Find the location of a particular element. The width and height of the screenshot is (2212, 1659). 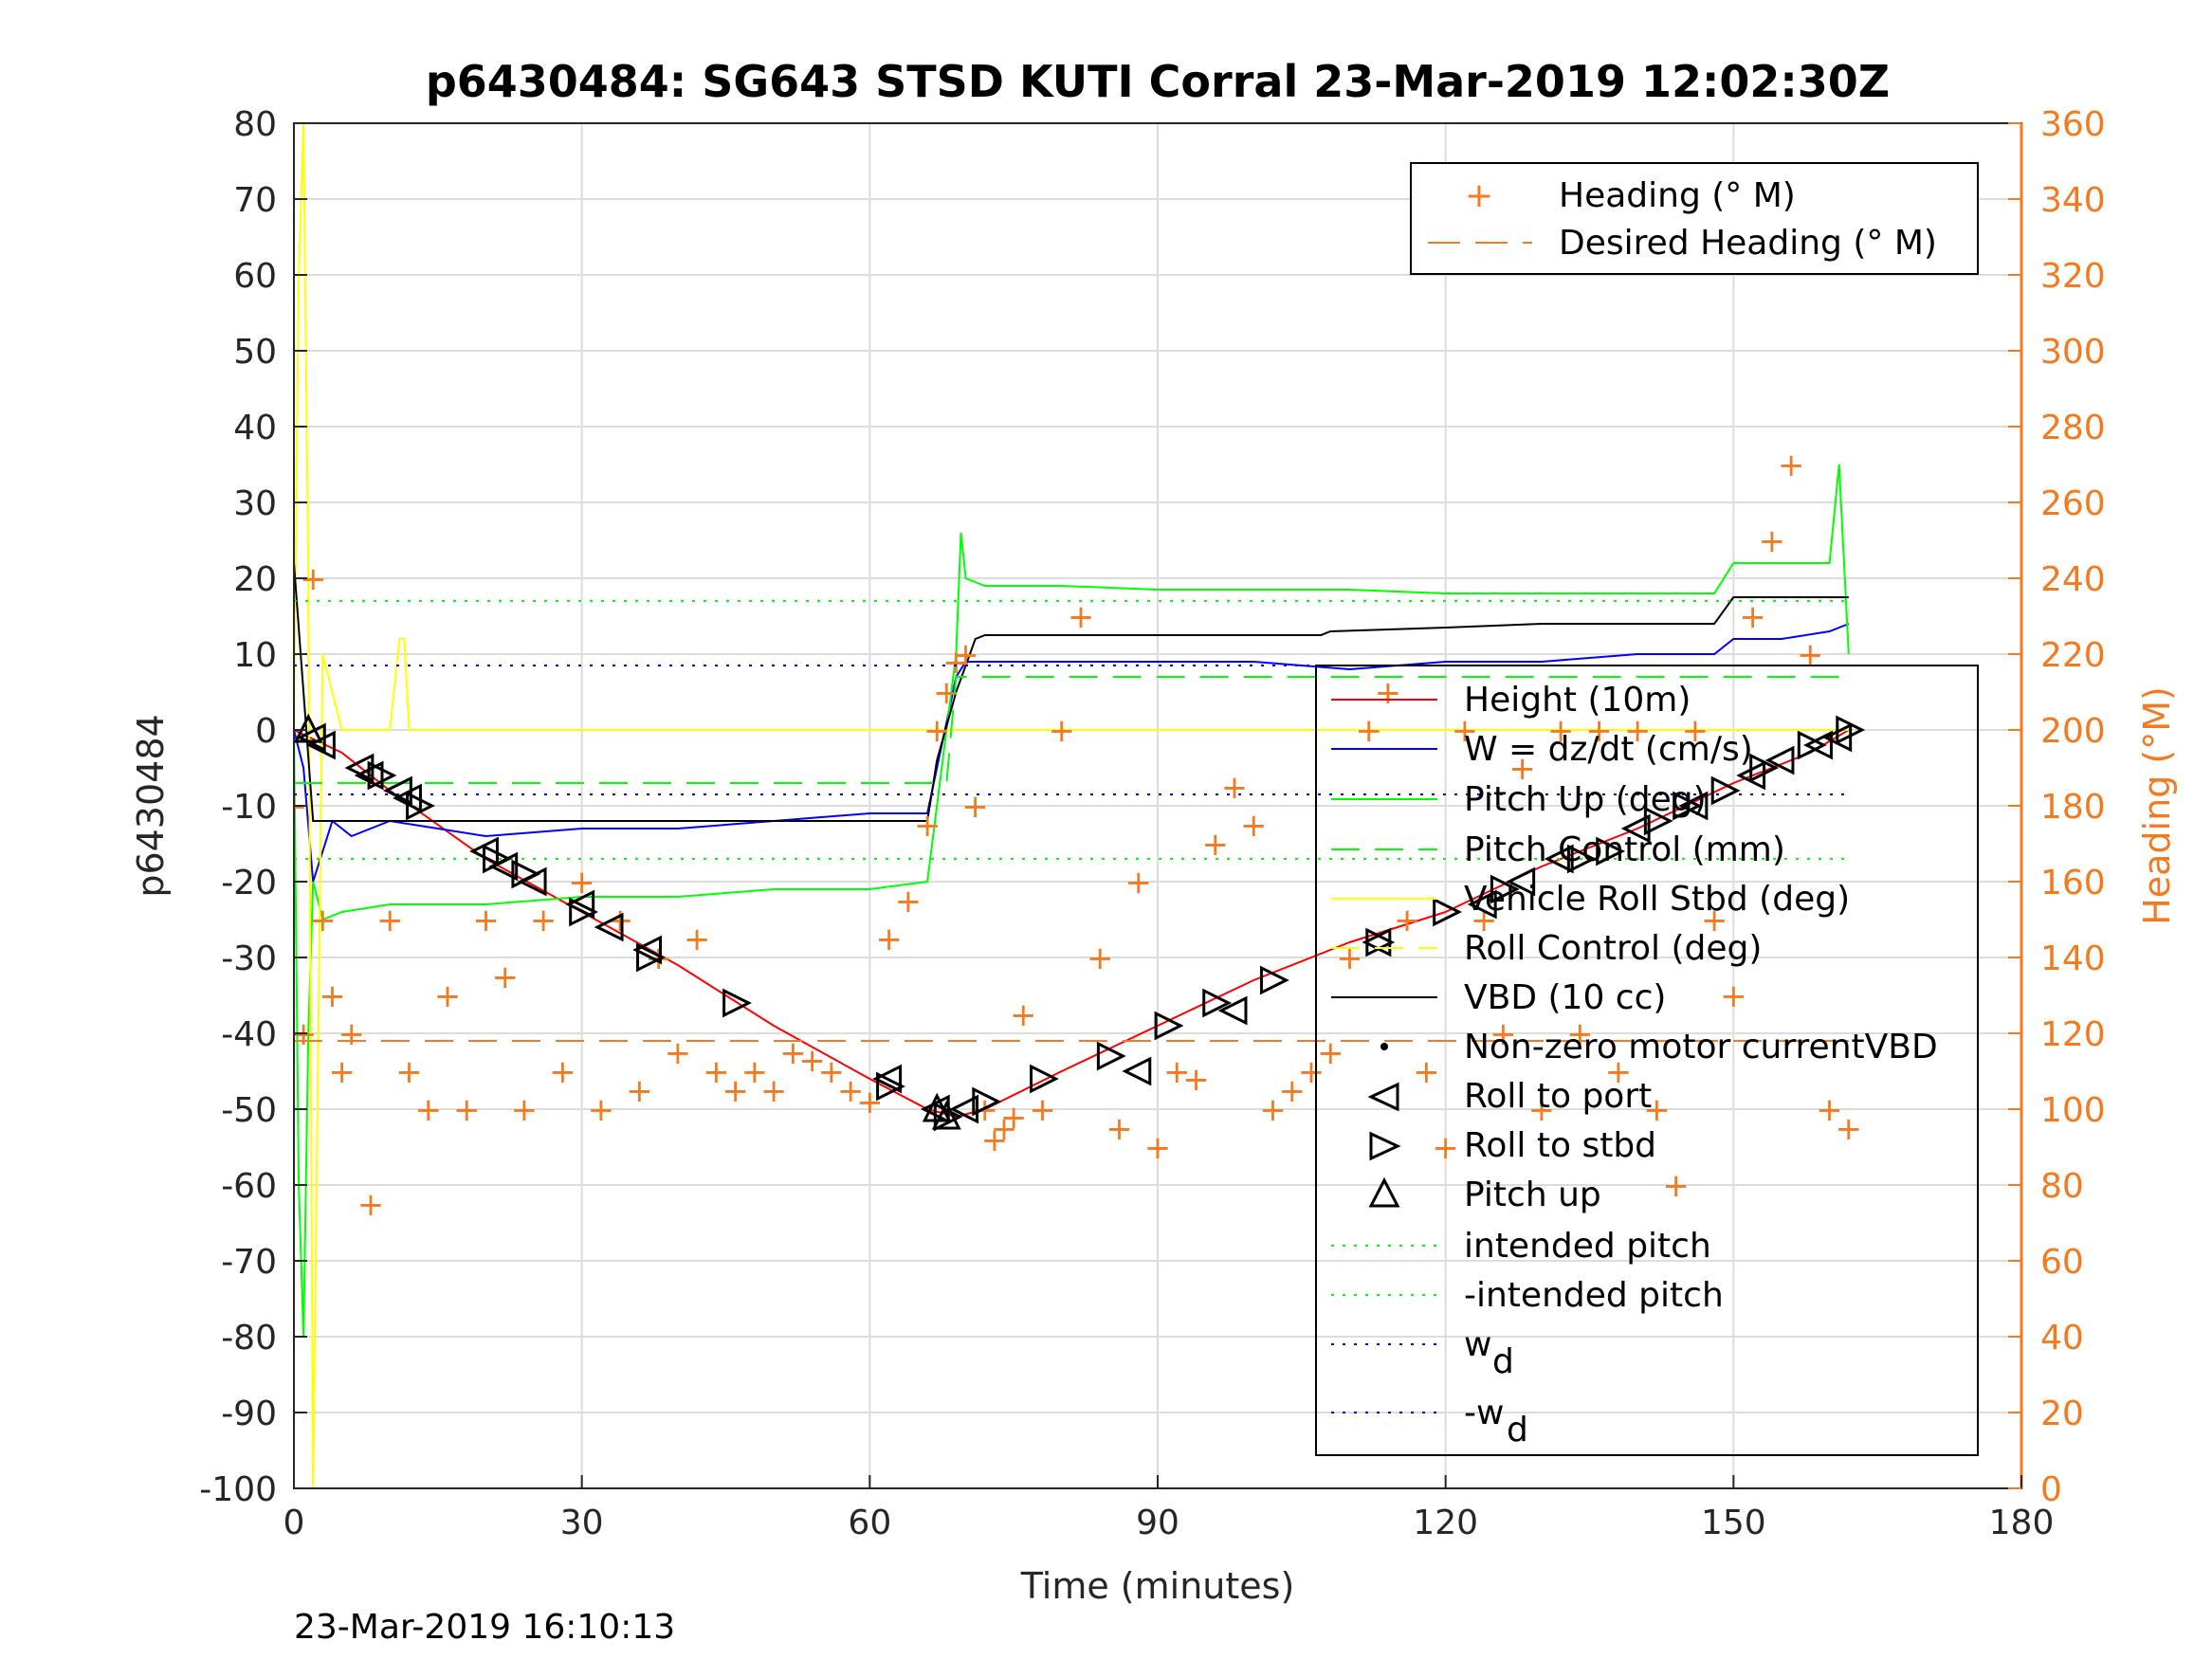

y-tick-label: 70 is located at coordinates (255, 200).